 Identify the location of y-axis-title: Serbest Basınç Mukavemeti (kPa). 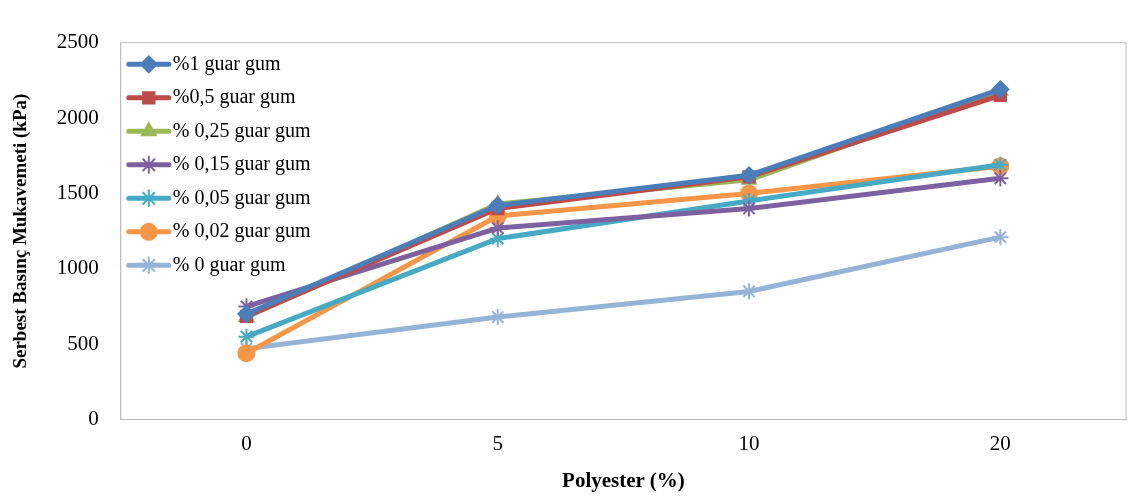
(20, 231).